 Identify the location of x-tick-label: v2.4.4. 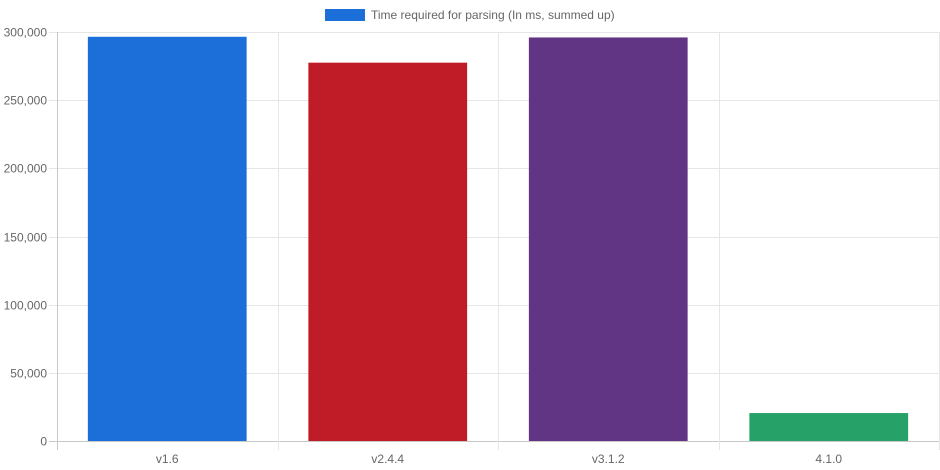
(387, 459).